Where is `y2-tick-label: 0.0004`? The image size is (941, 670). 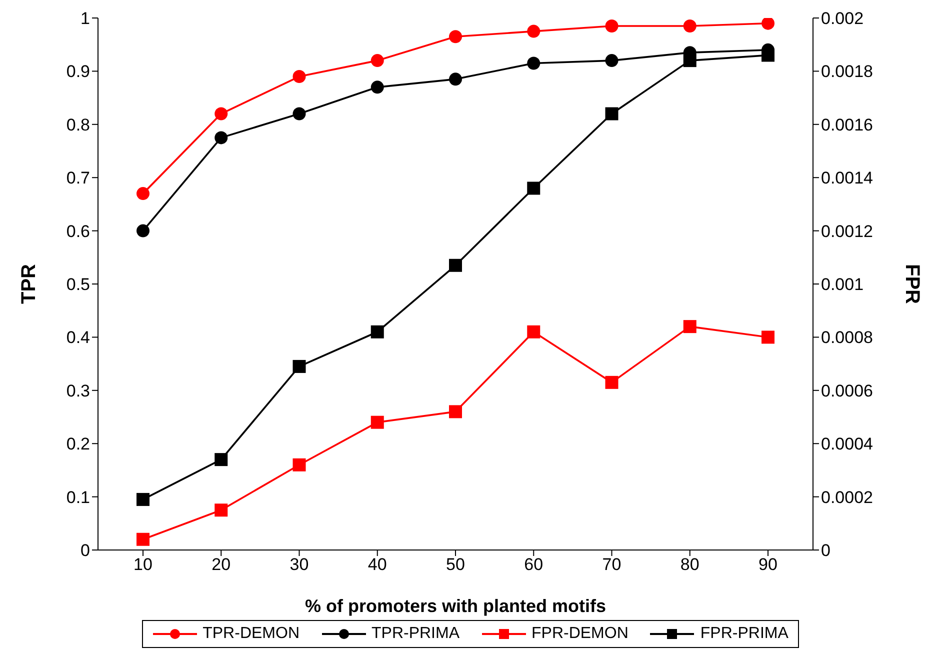
y2-tick-label: 0.0004 is located at coordinates (847, 444).